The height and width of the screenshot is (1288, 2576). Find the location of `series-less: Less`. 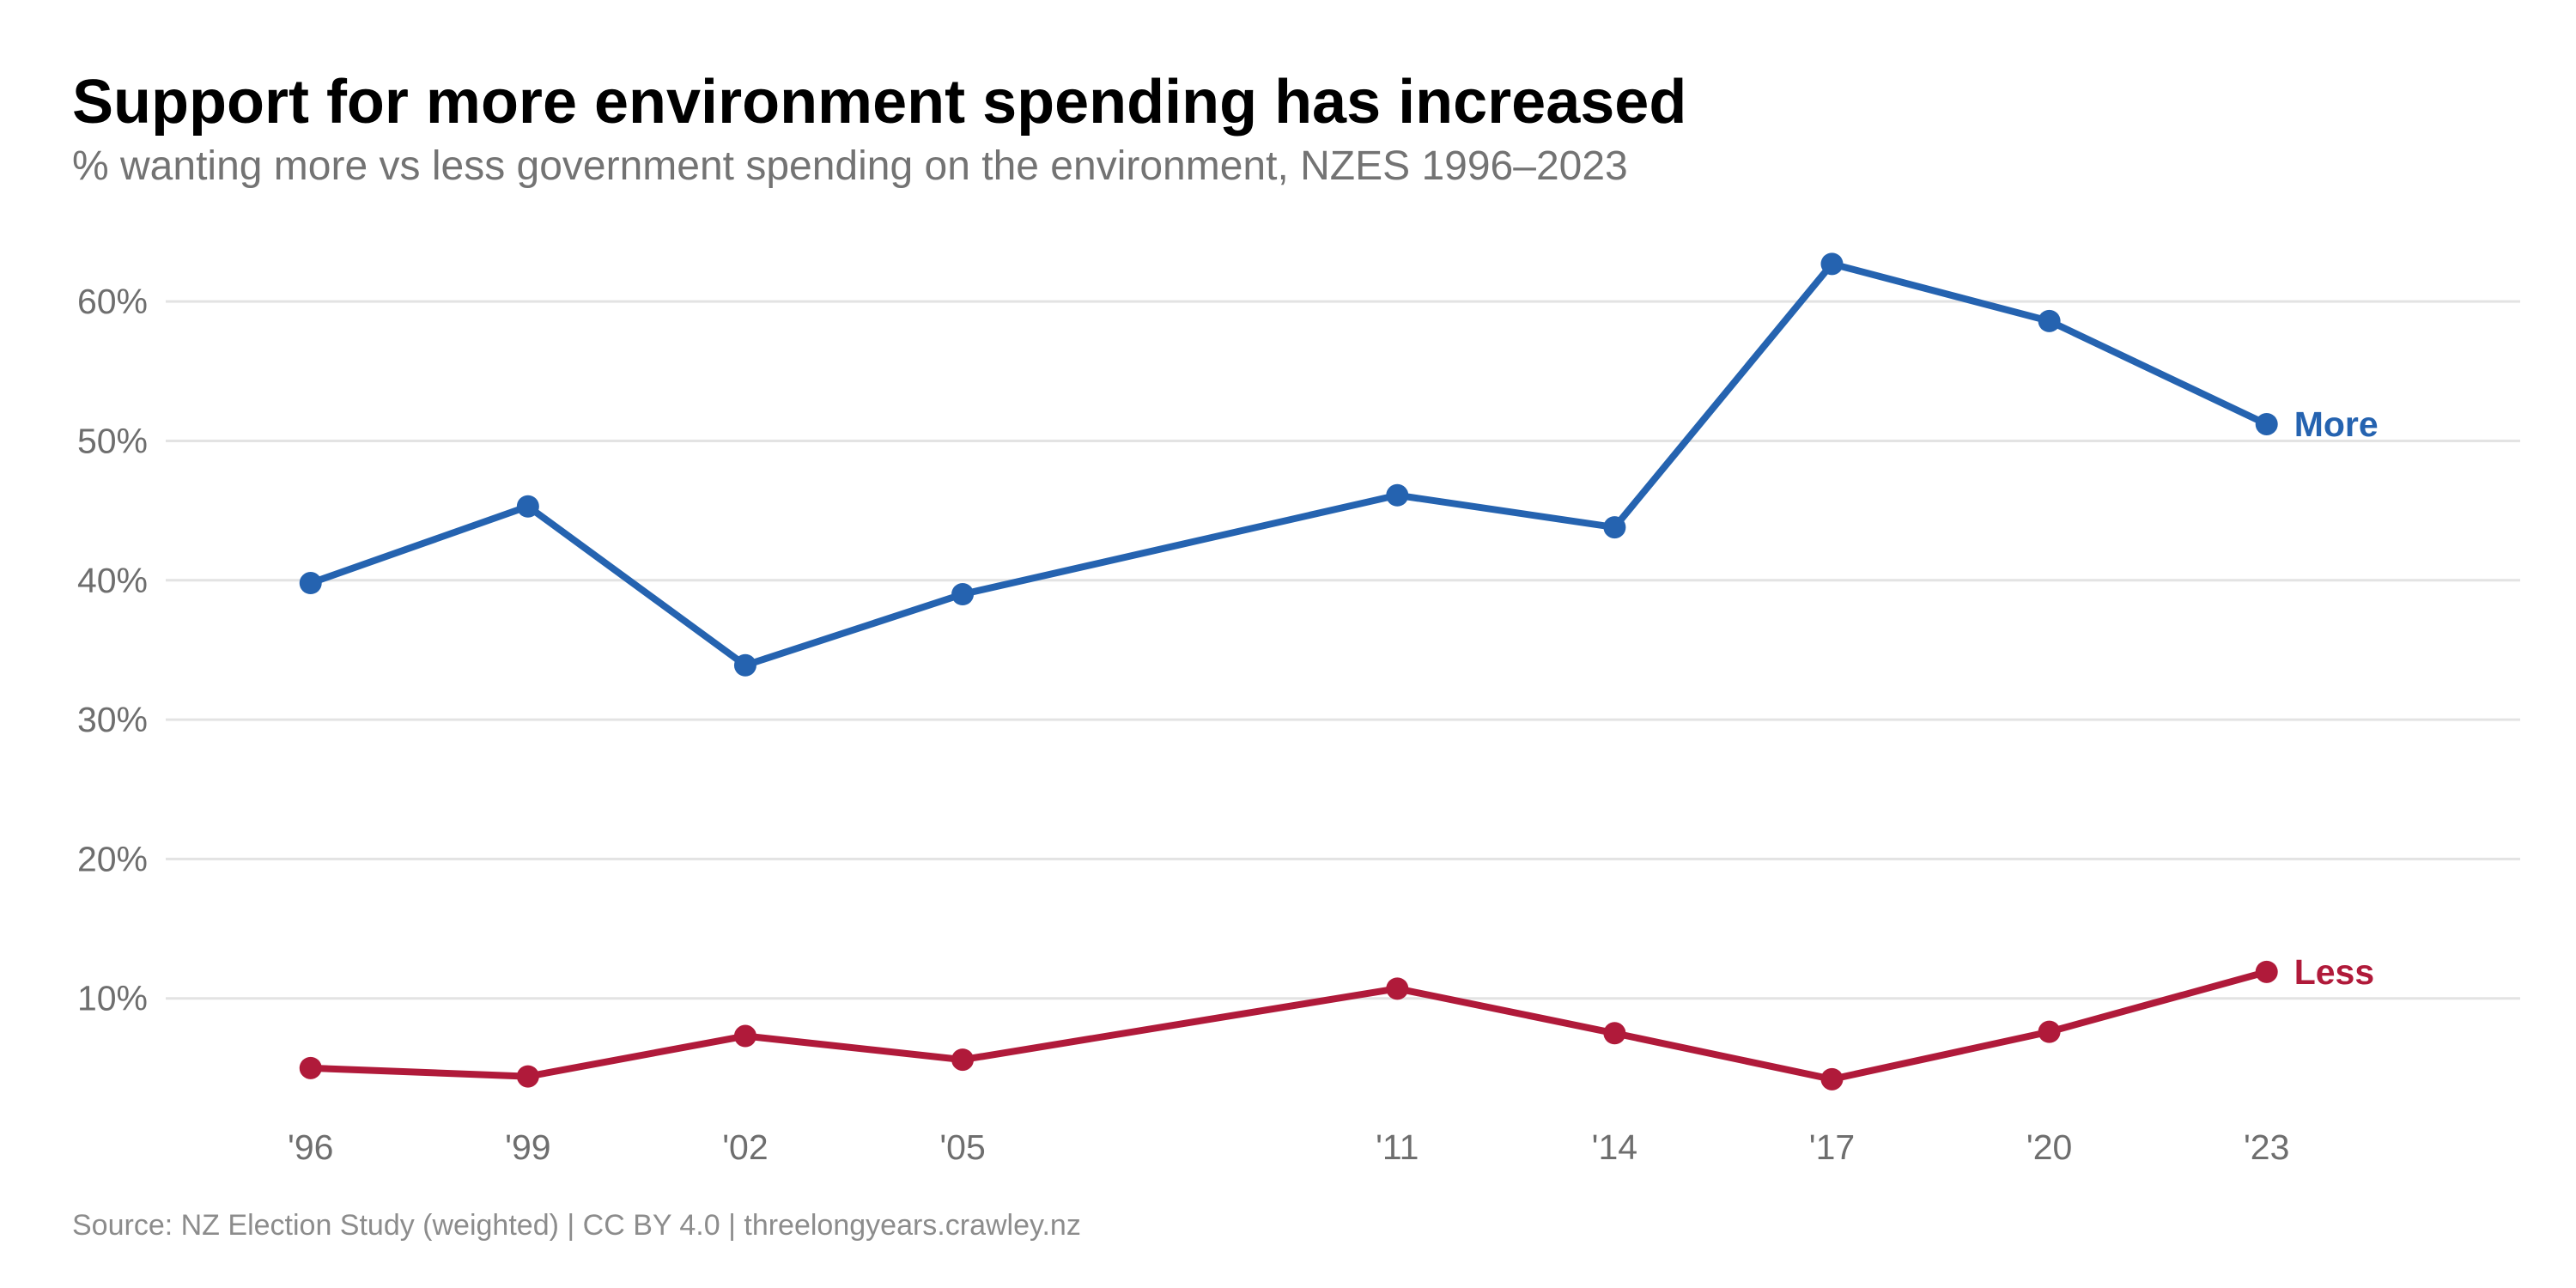

series-less: Less is located at coordinates (1336, 1021).